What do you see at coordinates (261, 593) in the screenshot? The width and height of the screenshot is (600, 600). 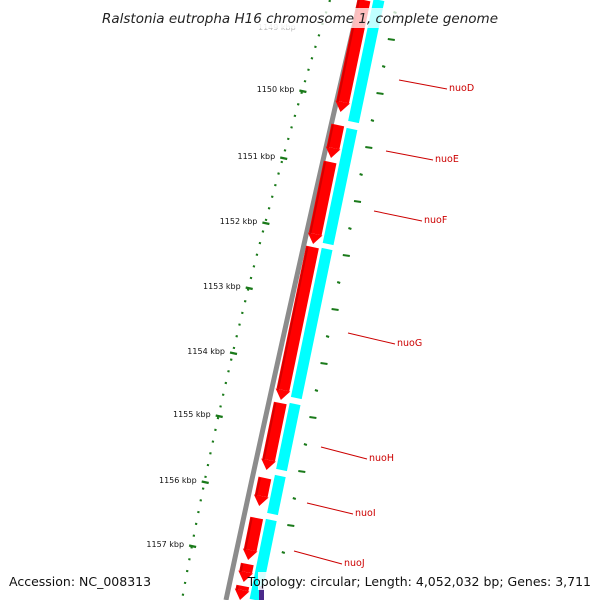 I see `misc-feature-mark` at bounding box center [261, 593].